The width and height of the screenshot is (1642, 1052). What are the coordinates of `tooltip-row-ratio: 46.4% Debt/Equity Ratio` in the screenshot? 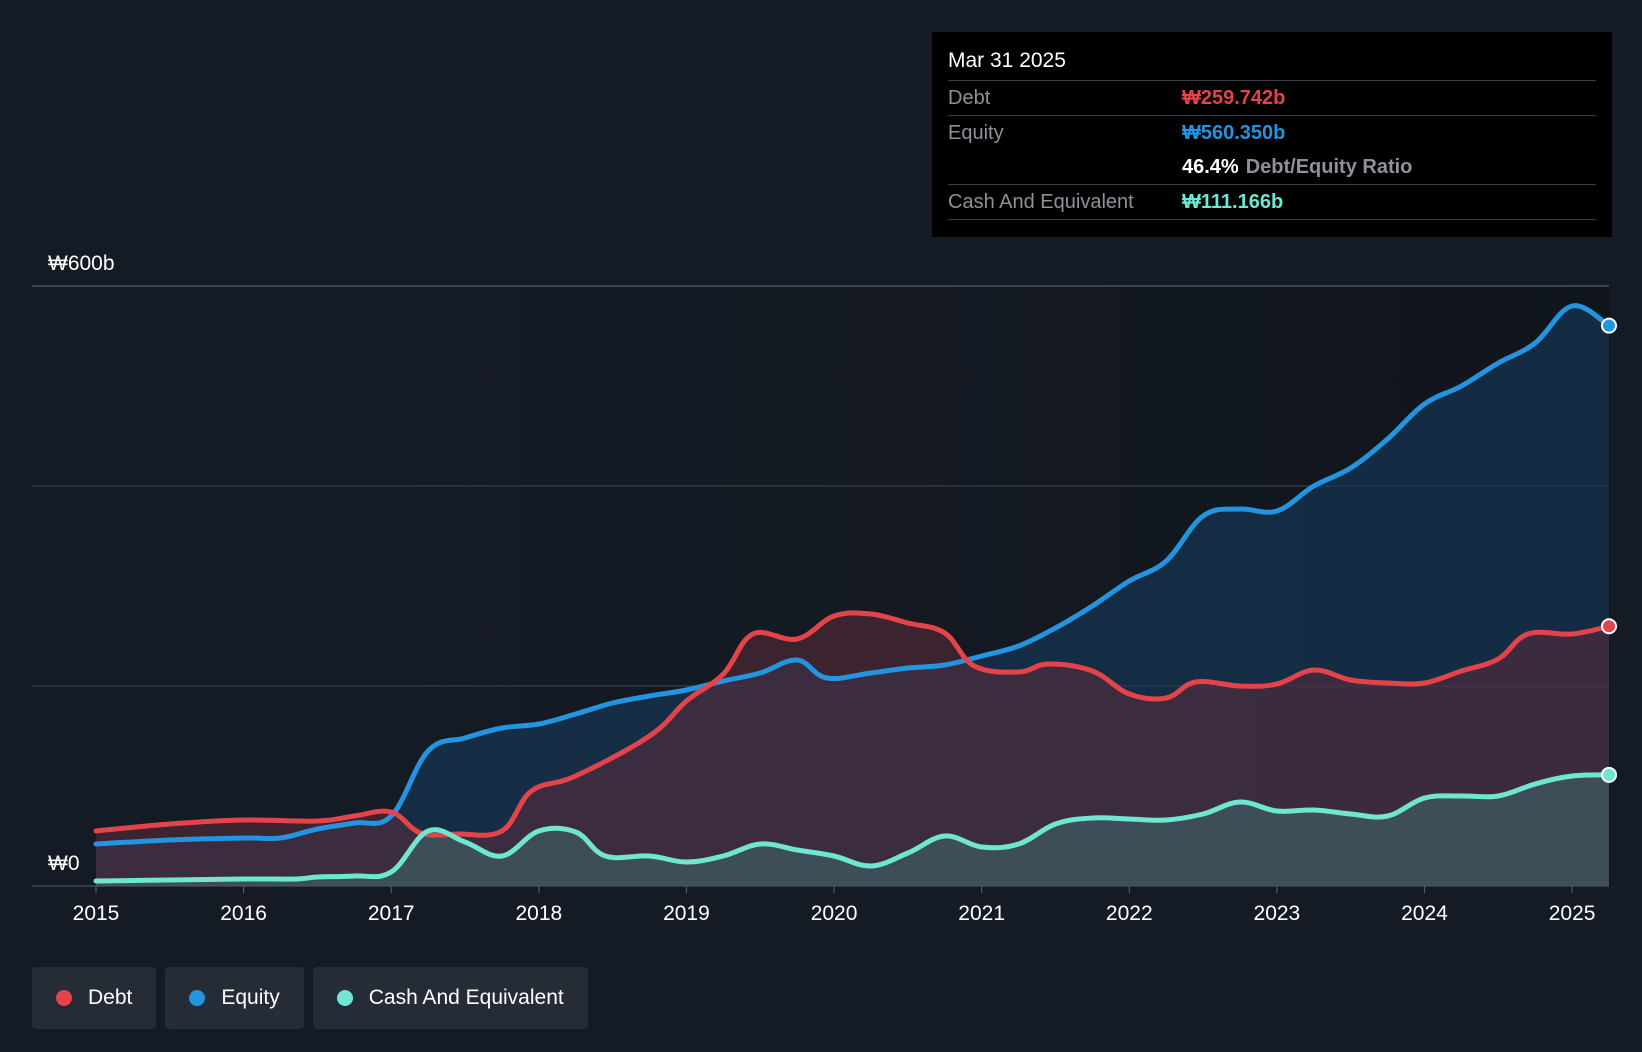 It's located at (1272, 167).